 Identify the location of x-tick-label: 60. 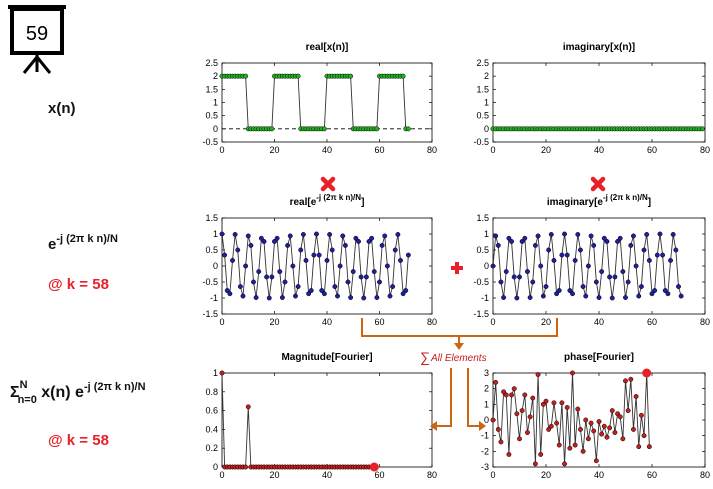
(379, 150).